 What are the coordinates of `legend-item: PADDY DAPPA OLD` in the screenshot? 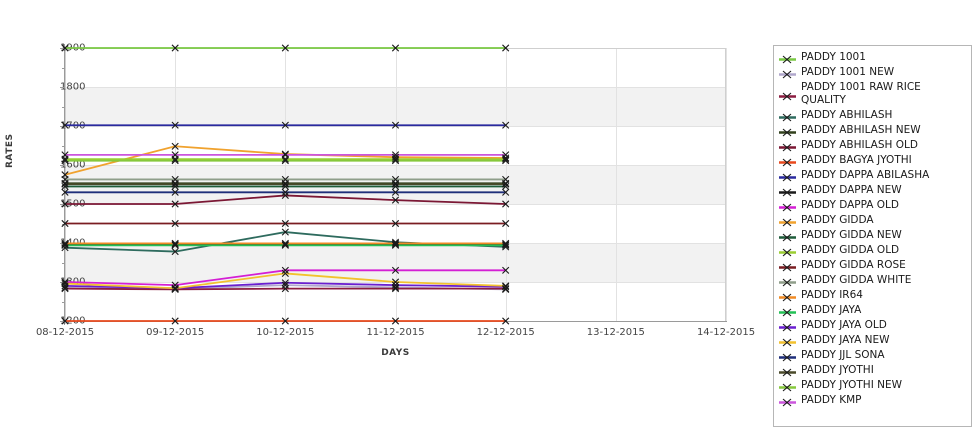 It's located at (872, 205).